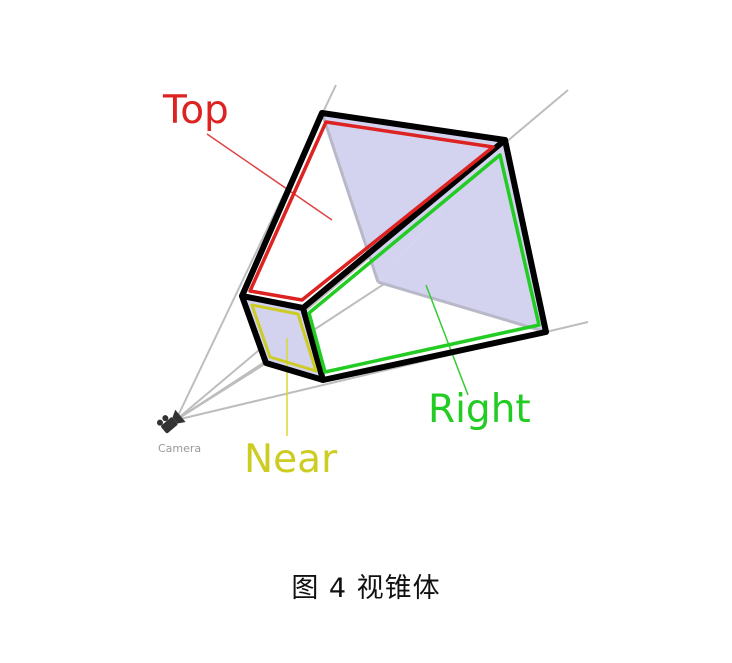  I want to click on camera-label: Camera, so click(179, 448).